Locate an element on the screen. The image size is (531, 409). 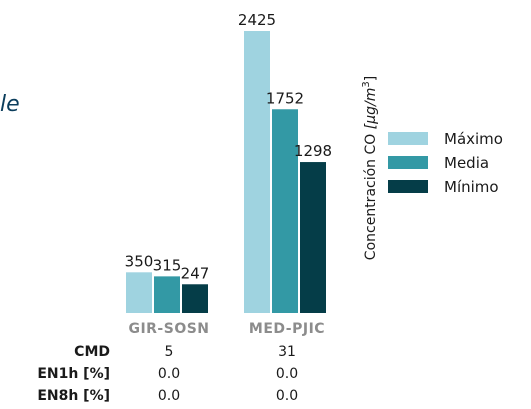
title-fragment: le is located at coordinates (10, 104).